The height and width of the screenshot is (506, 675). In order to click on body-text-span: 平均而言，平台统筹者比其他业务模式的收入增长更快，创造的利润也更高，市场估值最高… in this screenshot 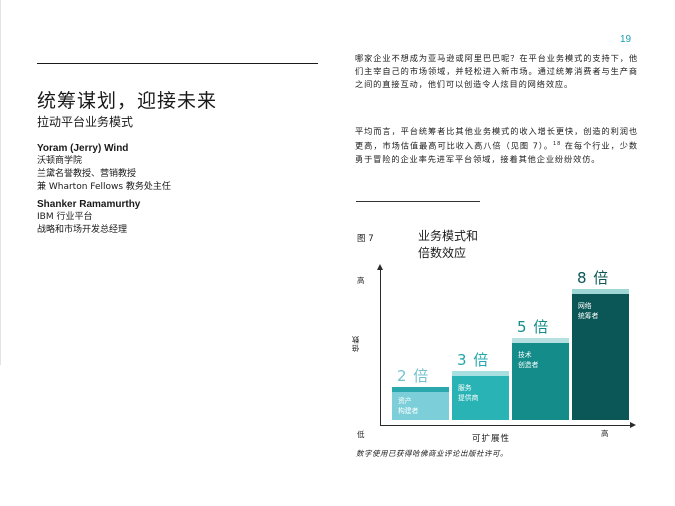, I will do `click(496, 138)`.